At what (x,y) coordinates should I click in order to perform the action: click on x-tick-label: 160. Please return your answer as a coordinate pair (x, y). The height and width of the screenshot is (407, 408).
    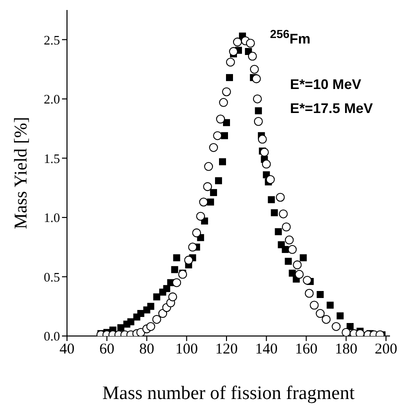
    Looking at the image, I should click on (306, 350).